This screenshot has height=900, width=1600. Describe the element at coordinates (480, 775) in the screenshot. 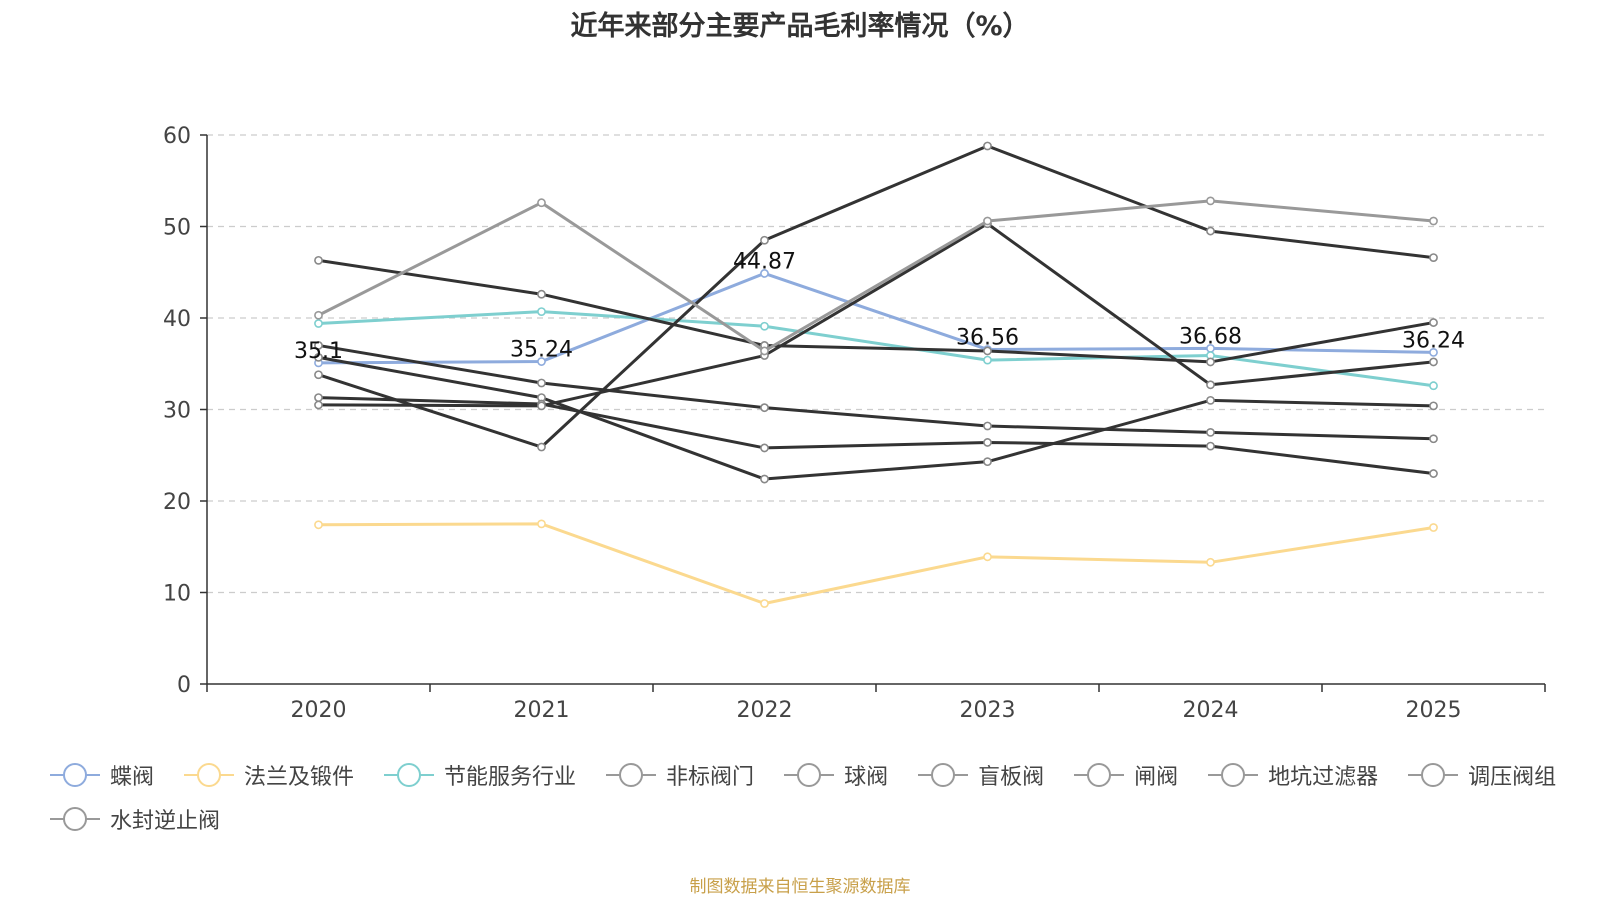

I see `legend-item: 节能服务行业` at that location.